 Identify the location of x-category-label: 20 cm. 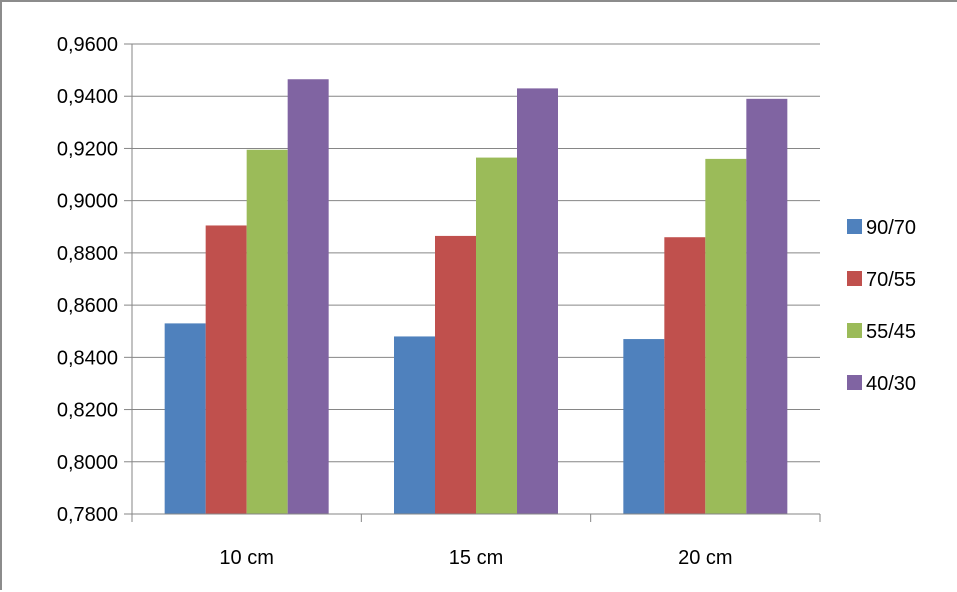
(705, 558).